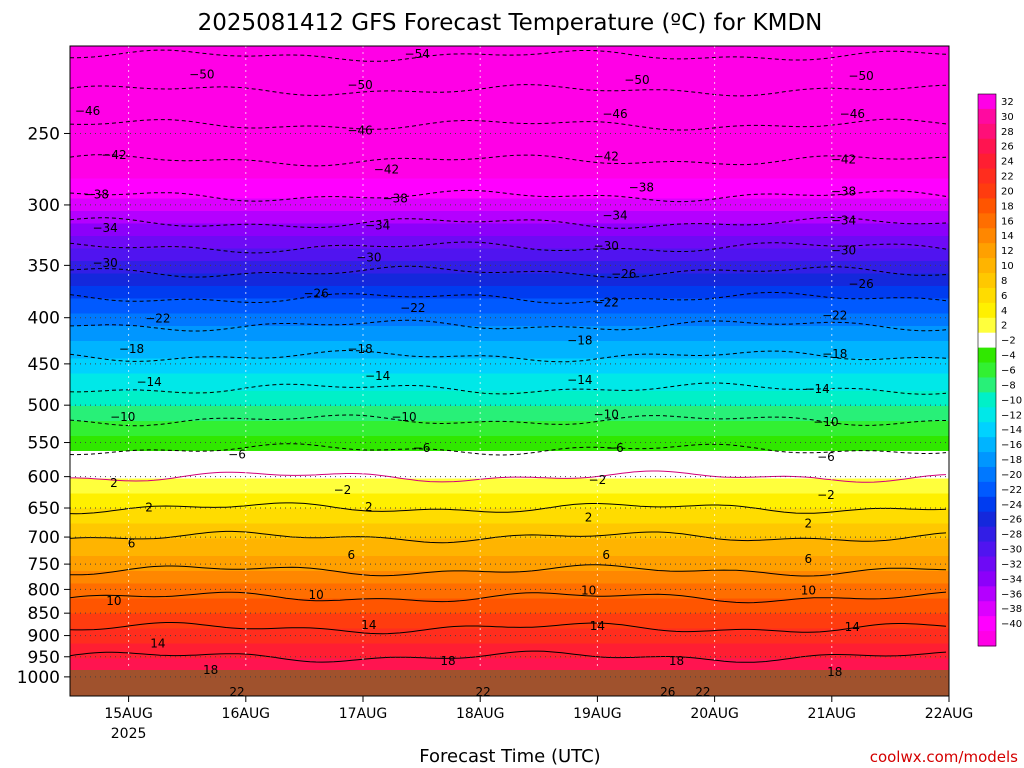  Describe the element at coordinates (1011, 400) in the screenshot. I see `colorbar-label: −10` at that location.